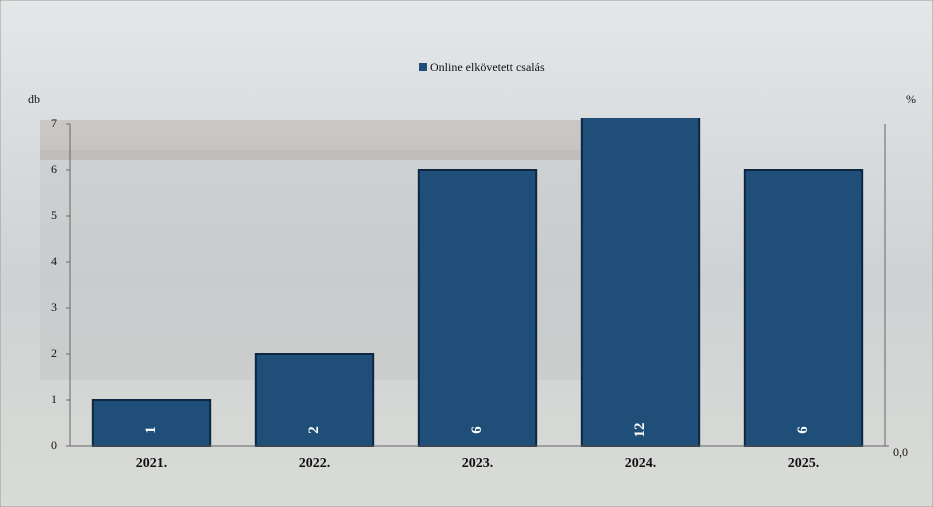 This screenshot has height=507, width=933. I want to click on y-tick-label: 6, so click(54, 169).